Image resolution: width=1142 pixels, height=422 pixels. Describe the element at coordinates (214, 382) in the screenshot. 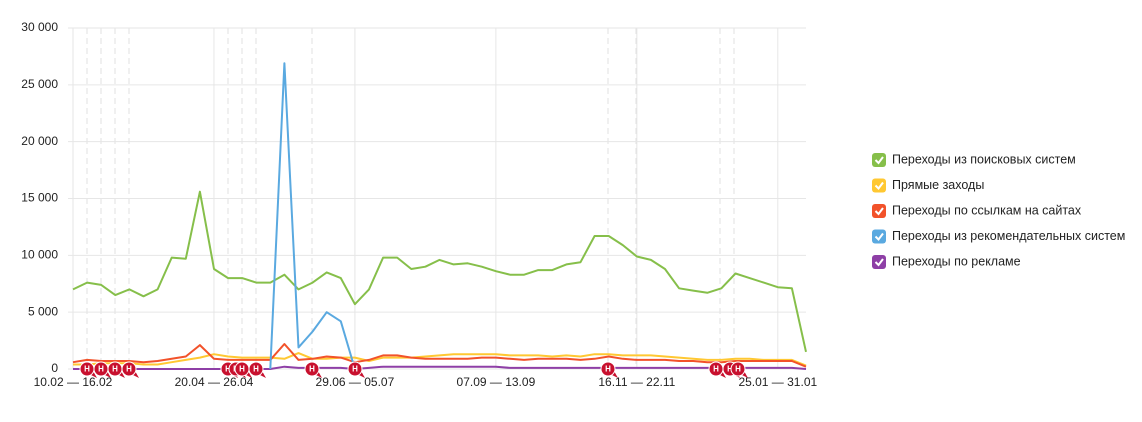

I see `x-tick-label: 20.04 — 26.04` at that location.